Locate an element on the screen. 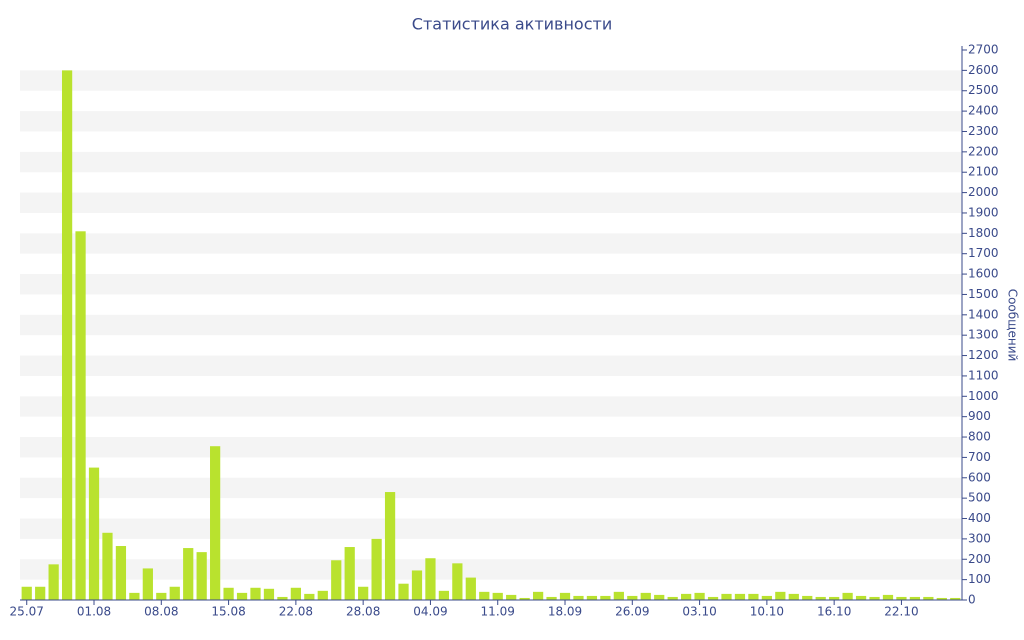 This screenshot has height=640, width=1024. y-tick-label: 0 is located at coordinates (972, 600).